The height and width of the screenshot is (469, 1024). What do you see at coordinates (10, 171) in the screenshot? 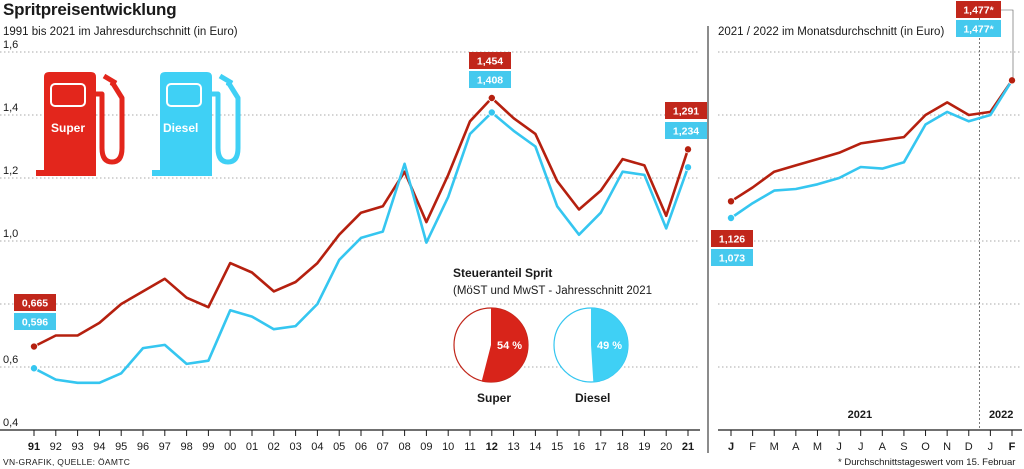
I see `y-tick-label: 1,2` at bounding box center [10, 171].